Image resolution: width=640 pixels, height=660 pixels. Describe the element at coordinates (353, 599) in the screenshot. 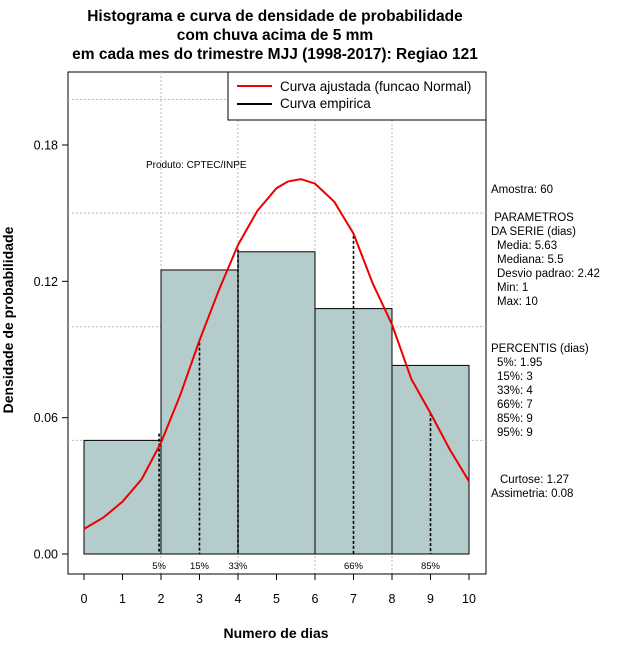

I see `x-tick-label: 7` at that location.